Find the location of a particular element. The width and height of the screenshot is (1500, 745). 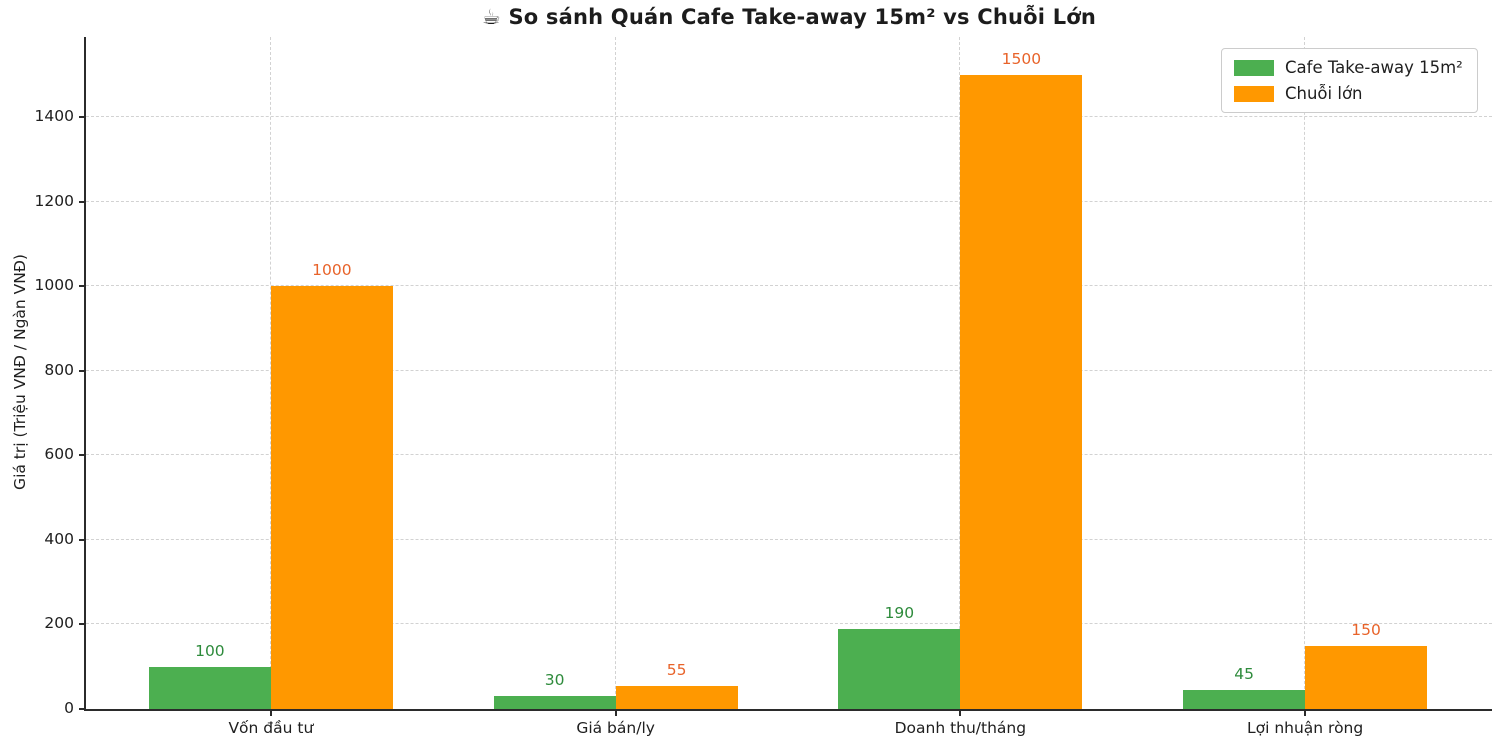

legend-item: Cafe Take-away 15m² is located at coordinates (1348, 67).